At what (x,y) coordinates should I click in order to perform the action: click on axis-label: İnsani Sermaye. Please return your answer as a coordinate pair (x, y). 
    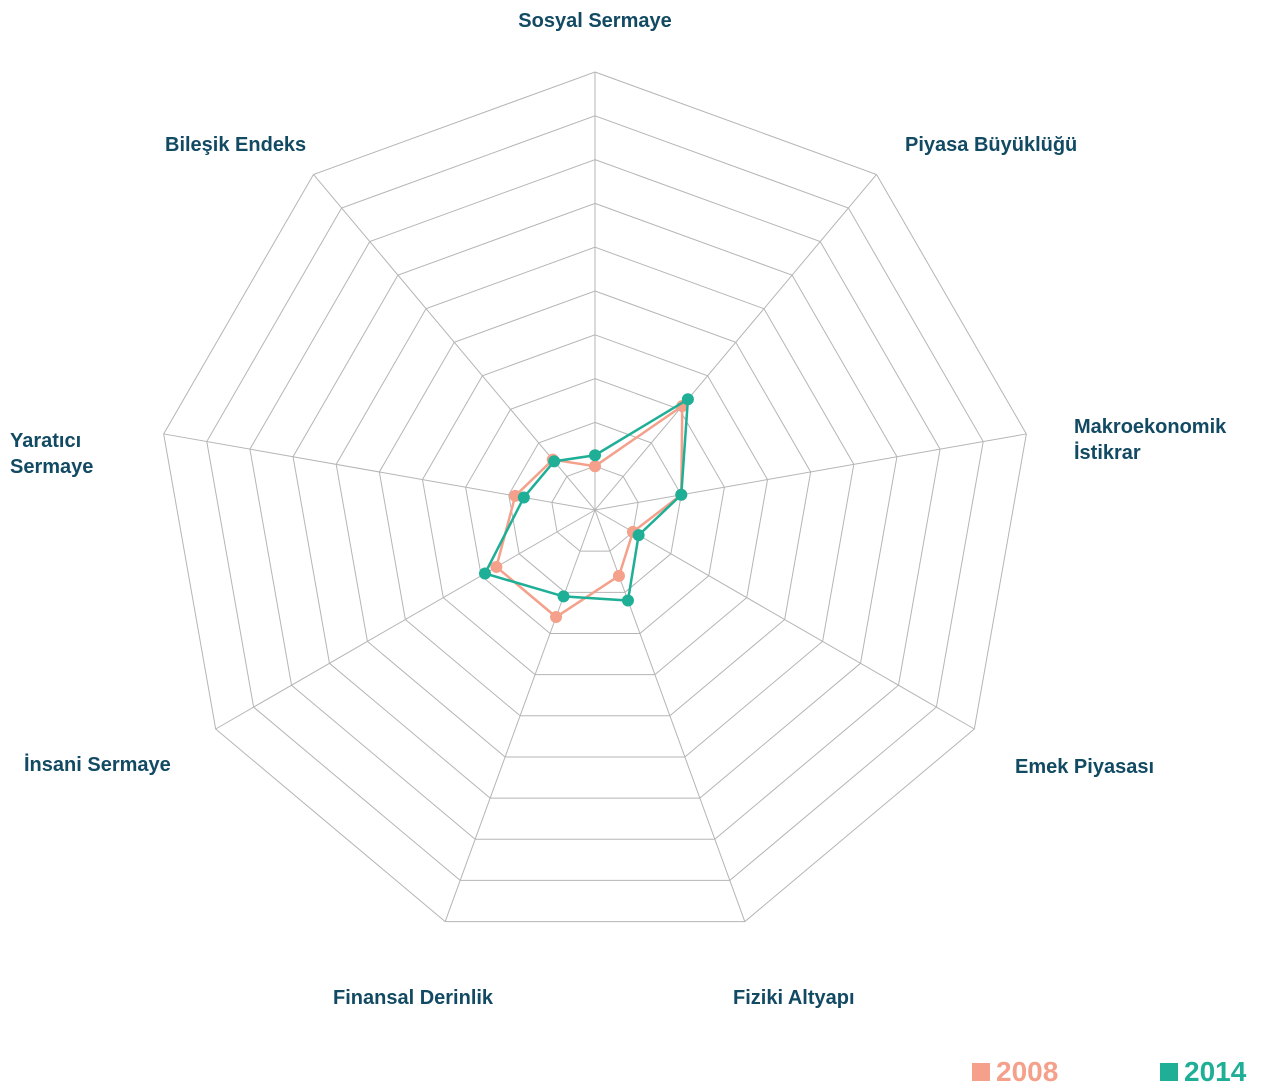
    Looking at the image, I should click on (97, 765).